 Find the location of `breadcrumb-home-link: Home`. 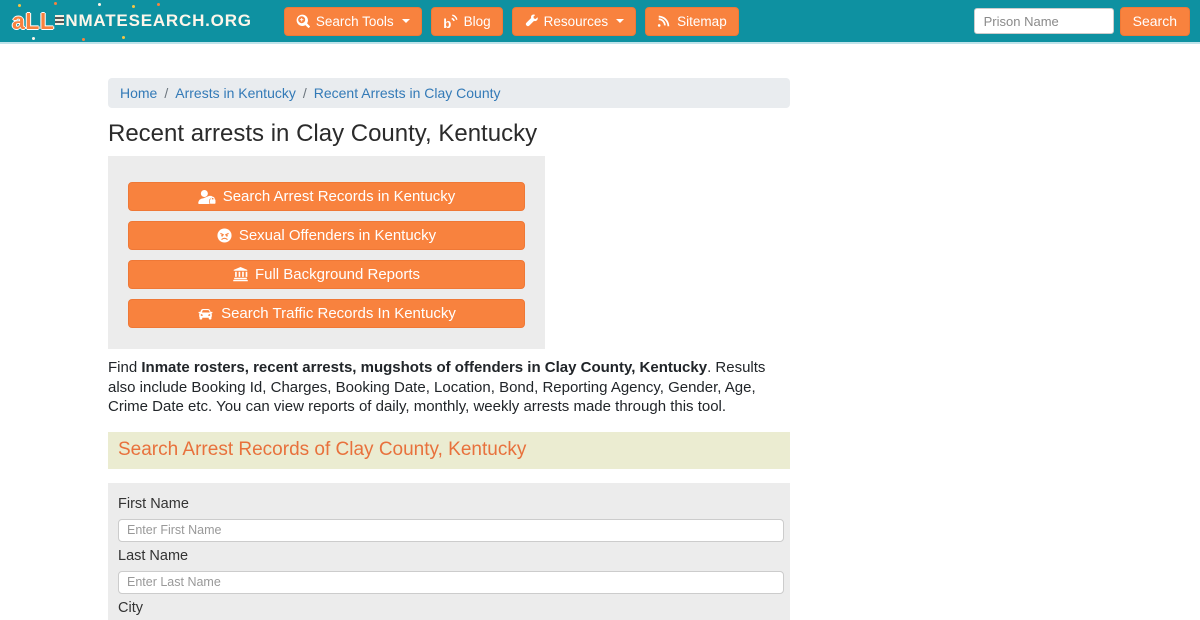

breadcrumb-home-link: Home is located at coordinates (139, 93).